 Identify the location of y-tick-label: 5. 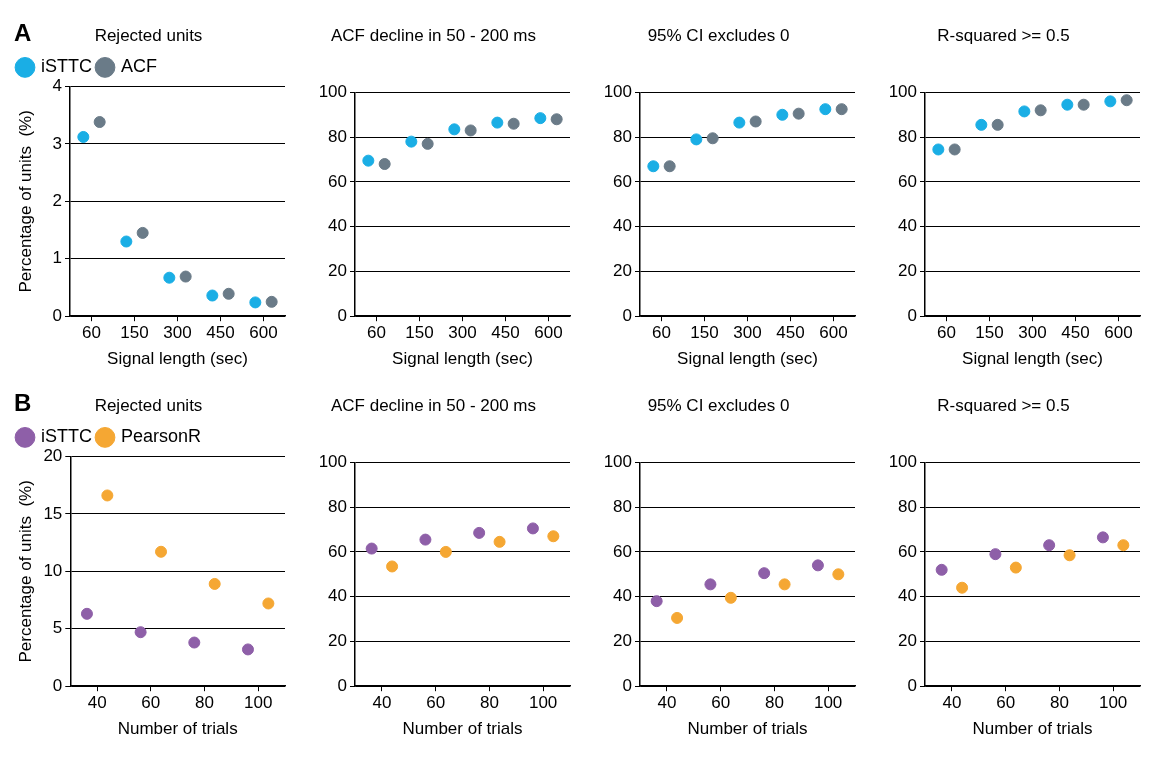
(57, 628).